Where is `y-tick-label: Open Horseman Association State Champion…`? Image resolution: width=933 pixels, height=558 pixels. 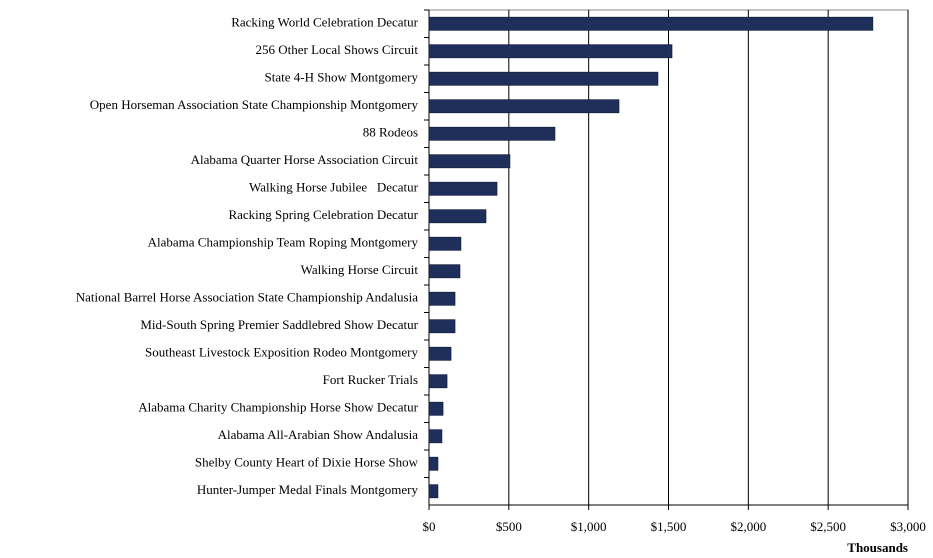
y-tick-label: Open Horseman Association State Champion… is located at coordinates (254, 104).